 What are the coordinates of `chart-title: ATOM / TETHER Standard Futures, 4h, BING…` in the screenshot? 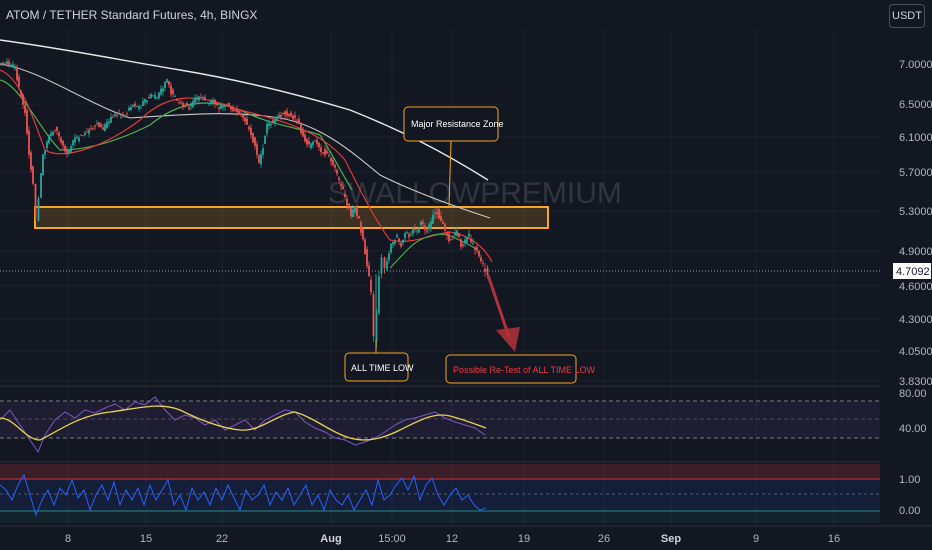 It's located at (132, 15).